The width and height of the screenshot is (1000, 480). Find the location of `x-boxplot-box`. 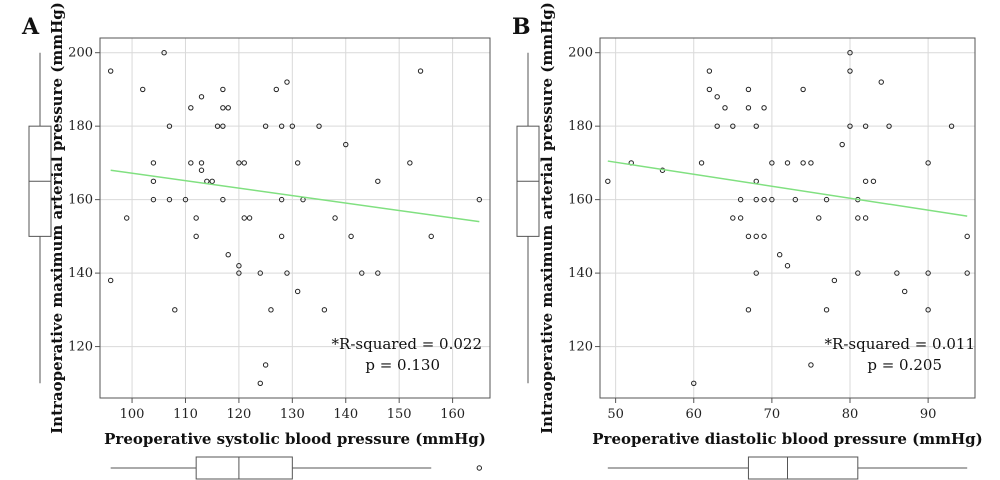

x-boxplot-box is located at coordinates (803, 468).